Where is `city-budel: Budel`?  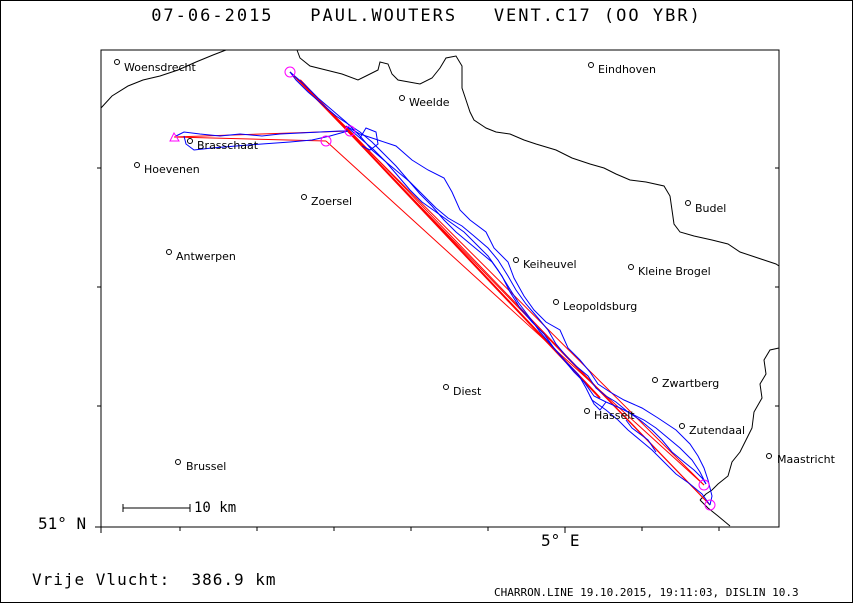 city-budel: Budel is located at coordinates (710, 208).